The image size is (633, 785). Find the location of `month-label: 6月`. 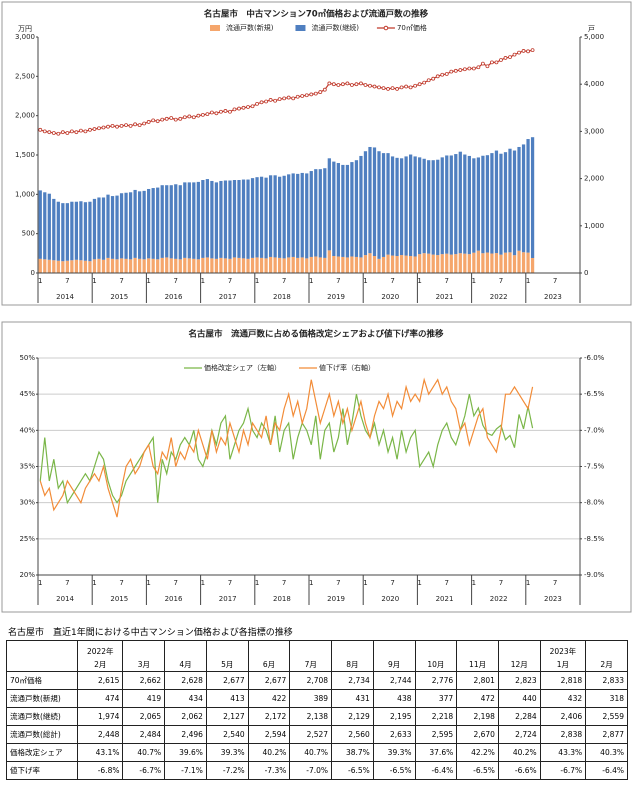

month-label: 6月 is located at coordinates (269, 664).